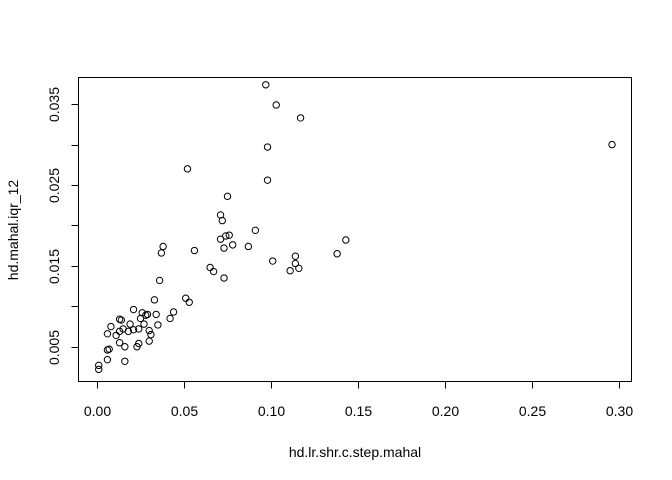 The height and width of the screenshot is (480, 672). I want to click on y-axis: 0.005 0.015 0.025 0.035, so click(62, 226).